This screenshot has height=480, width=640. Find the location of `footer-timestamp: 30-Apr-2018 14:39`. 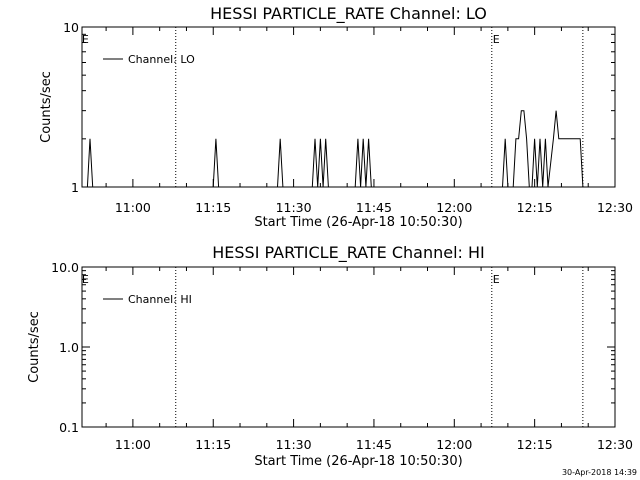

footer-timestamp: 30-Apr-2018 14:39 is located at coordinates (599, 472).